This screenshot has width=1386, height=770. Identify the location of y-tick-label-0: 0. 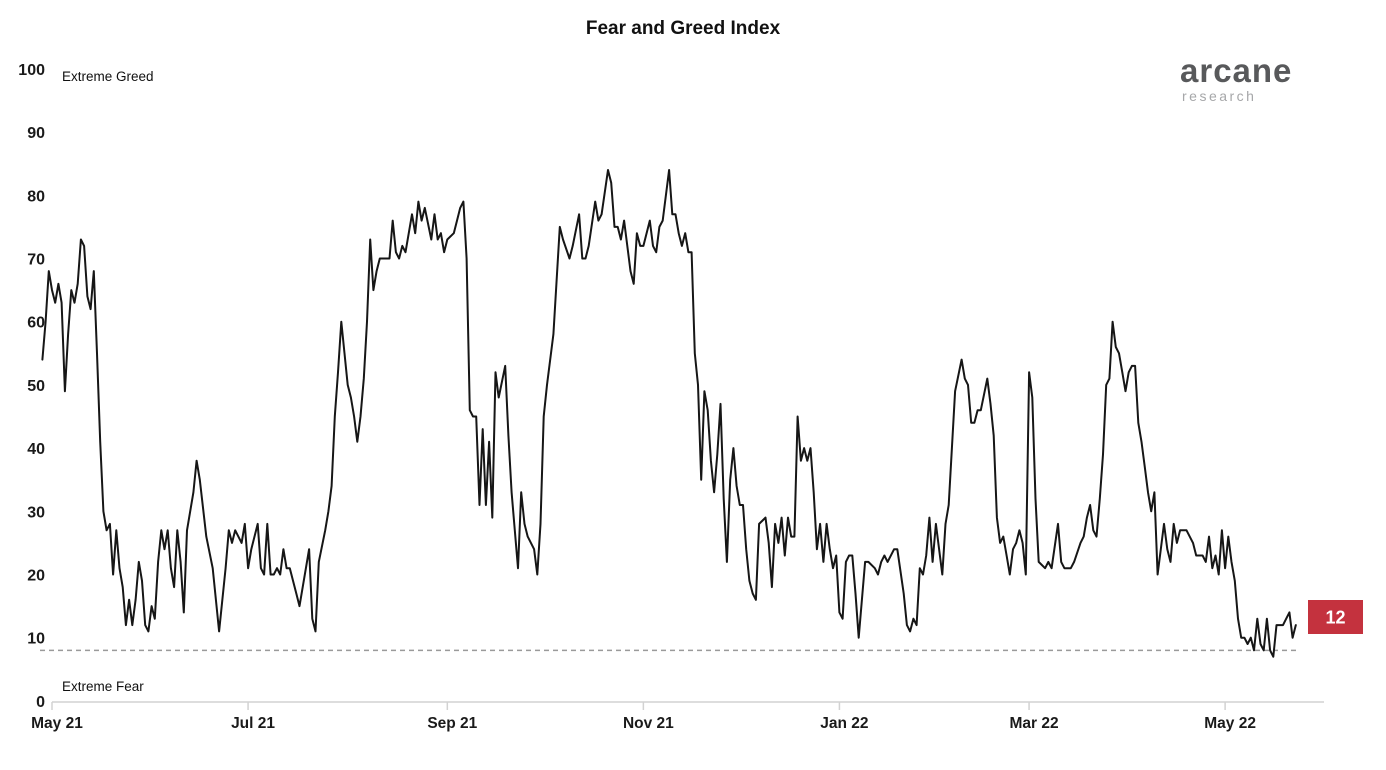
(40, 702).